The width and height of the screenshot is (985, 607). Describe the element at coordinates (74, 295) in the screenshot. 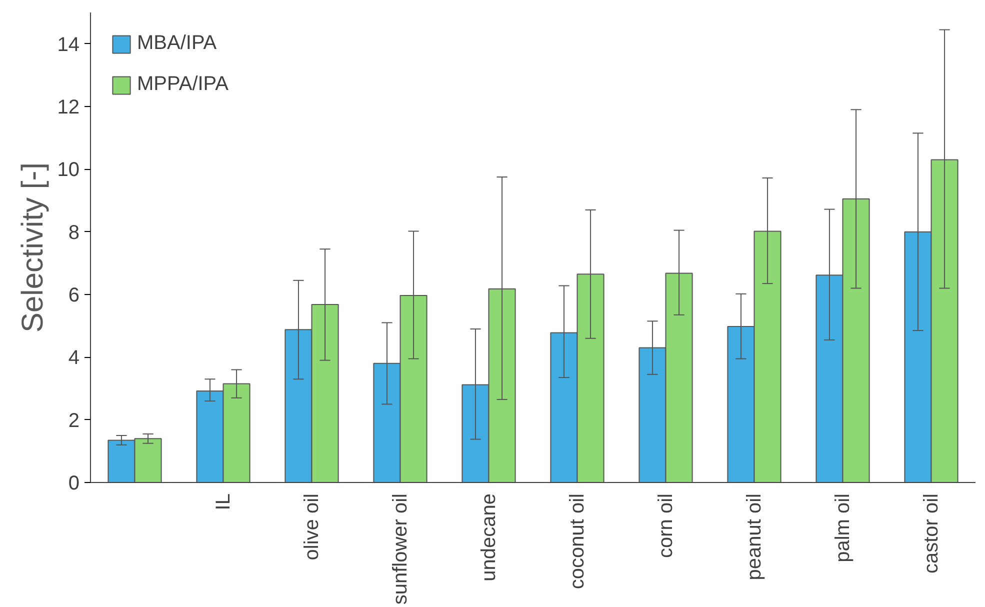

I see `y-tick-label: 6` at that location.